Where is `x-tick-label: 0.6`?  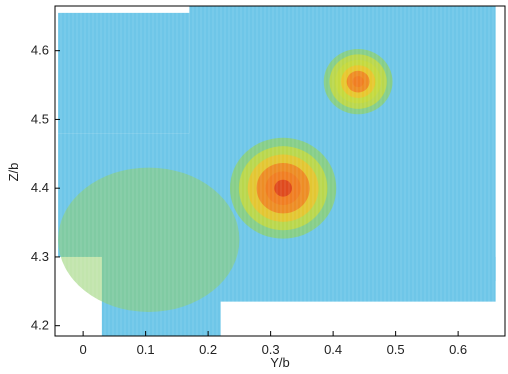 x-tick-label: 0.6 is located at coordinates (458, 349).